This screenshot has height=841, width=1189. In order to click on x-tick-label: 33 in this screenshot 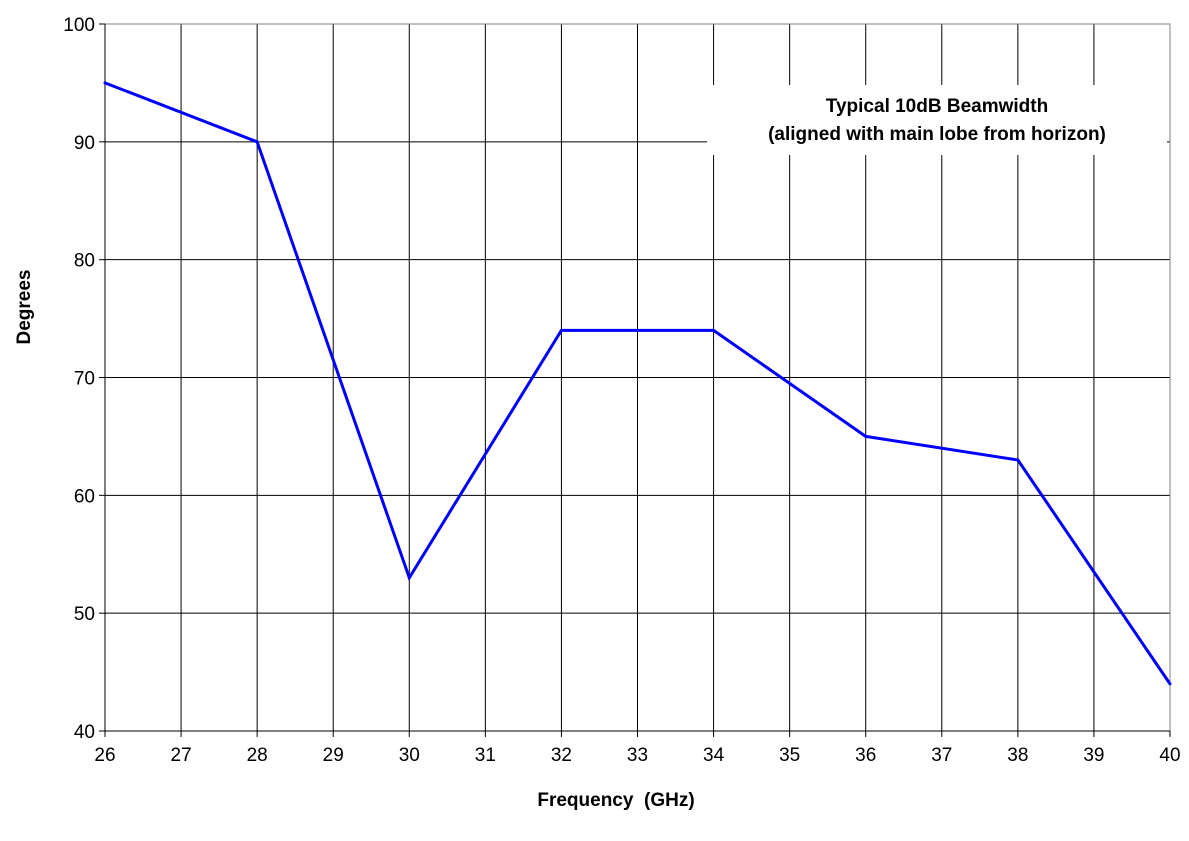, I will do `click(637, 755)`.